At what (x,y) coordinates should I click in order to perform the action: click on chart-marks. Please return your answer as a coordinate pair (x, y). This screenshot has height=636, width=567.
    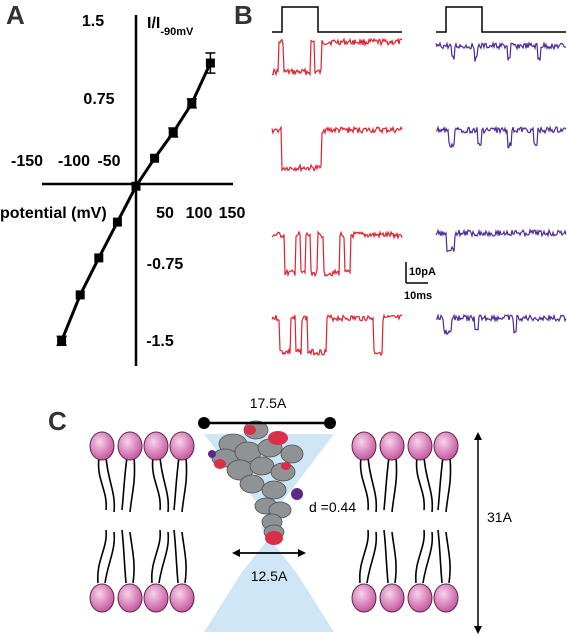
    Looking at the image, I should click on (136, 199).